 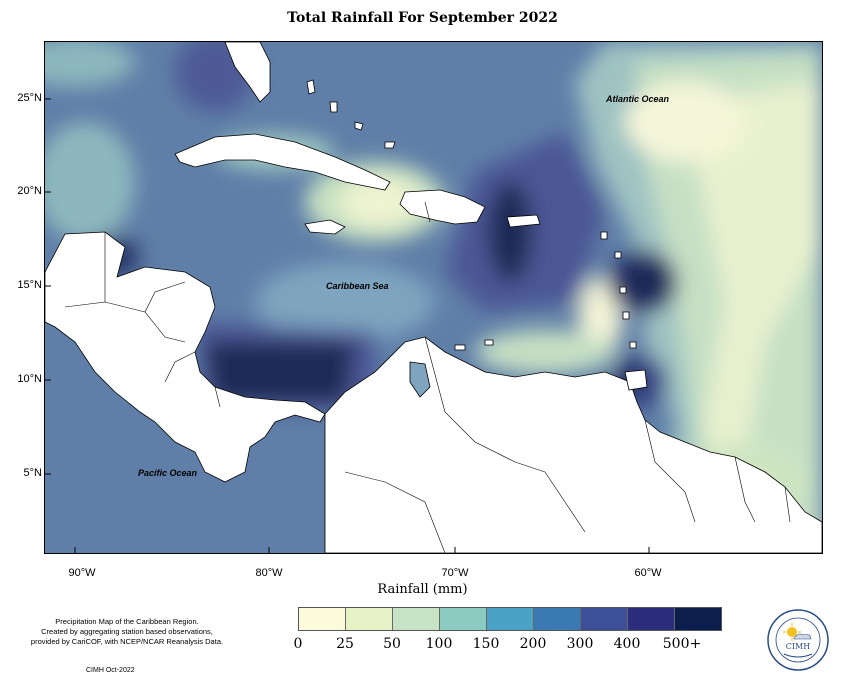 What do you see at coordinates (82, 573) in the screenshot?
I see `lon-label-90w: 90°W` at bounding box center [82, 573].